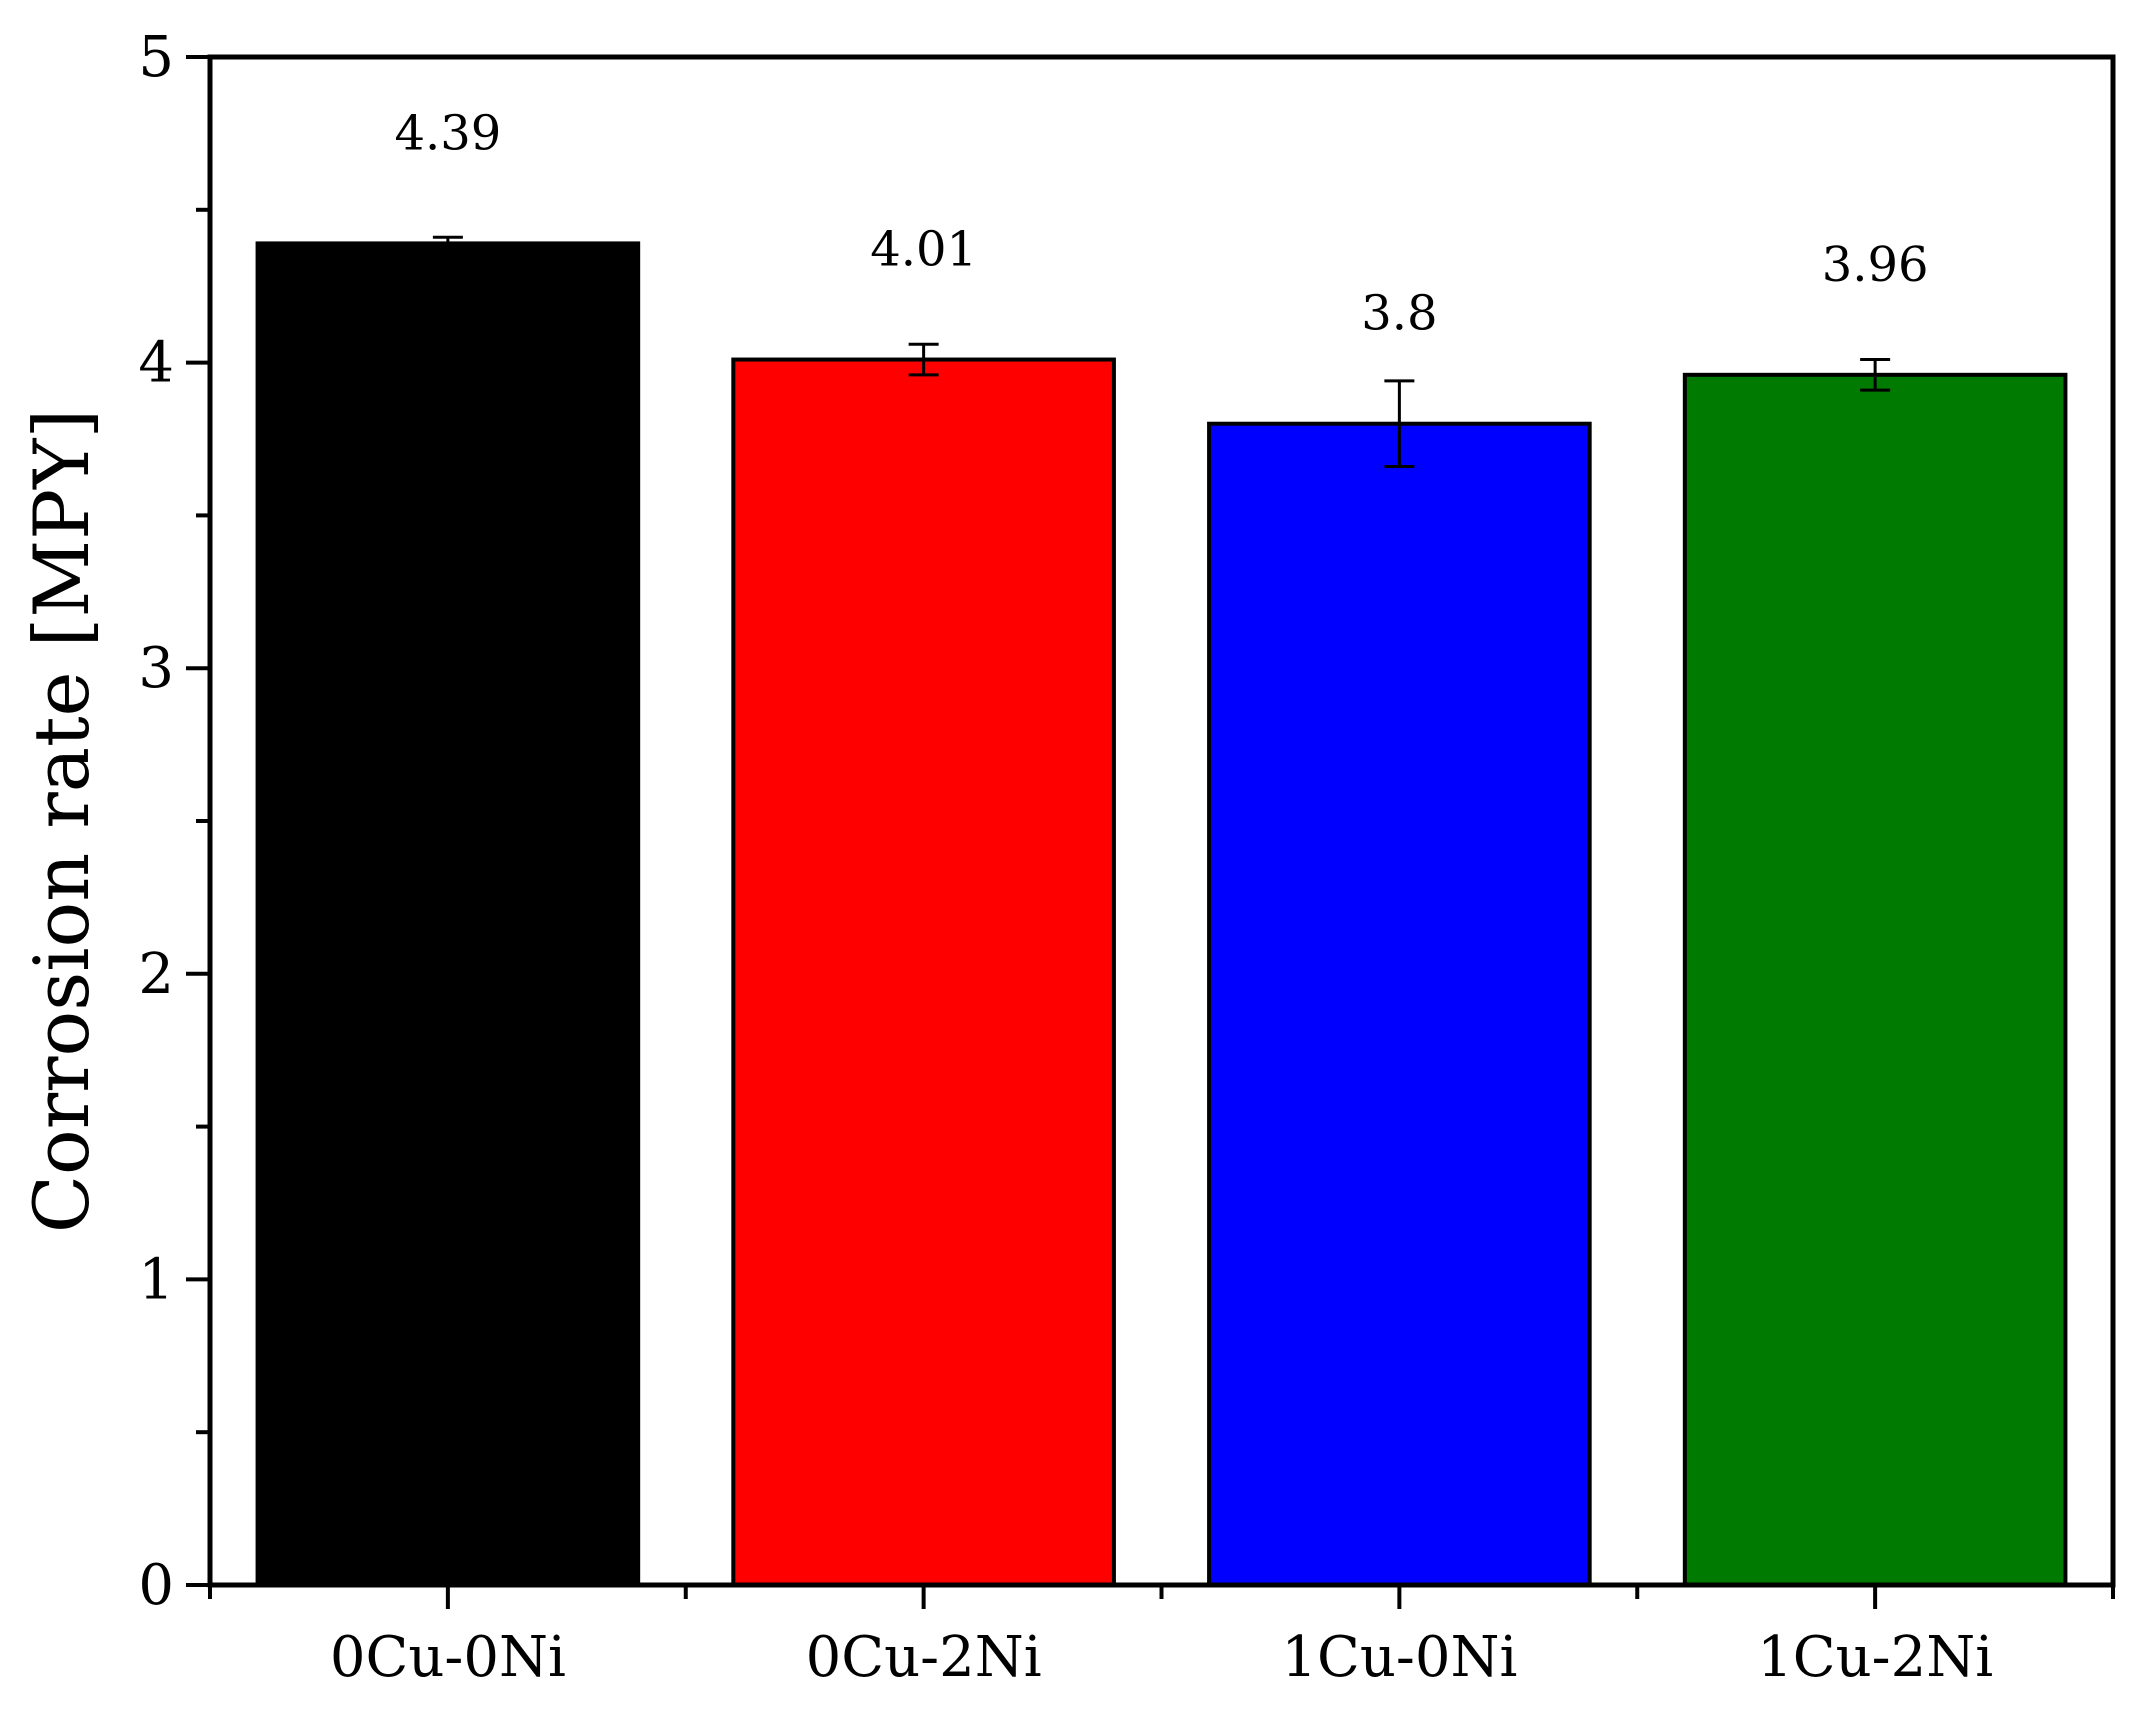 Image resolution: width=2129 pixels, height=1716 pixels. What do you see at coordinates (156, 363) in the screenshot?
I see `y-tick-label-4: 4` at bounding box center [156, 363].